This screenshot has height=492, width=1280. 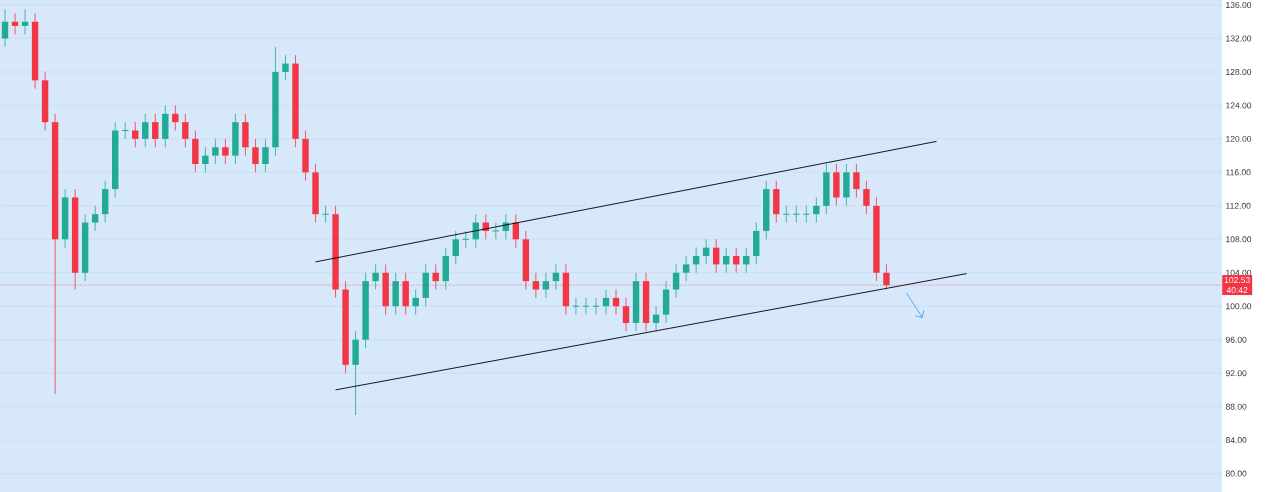 What do you see at coordinates (1238, 172) in the screenshot?
I see `y-tick-label: 116.00` at bounding box center [1238, 172].